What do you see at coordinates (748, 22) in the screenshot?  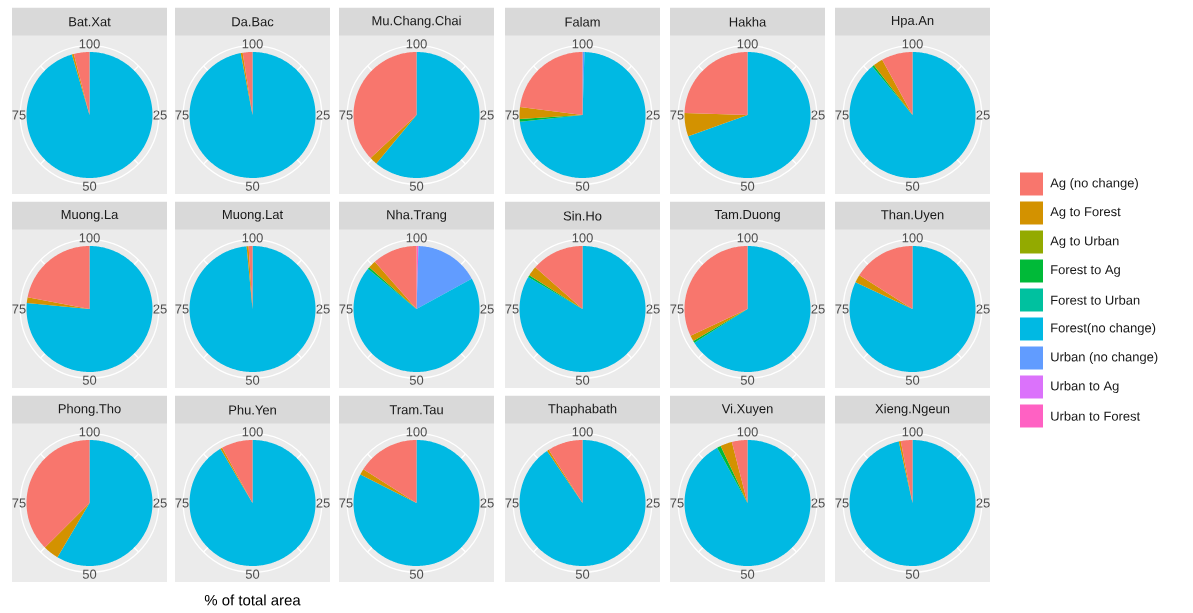 I see `chart-title: Hakha` at bounding box center [748, 22].